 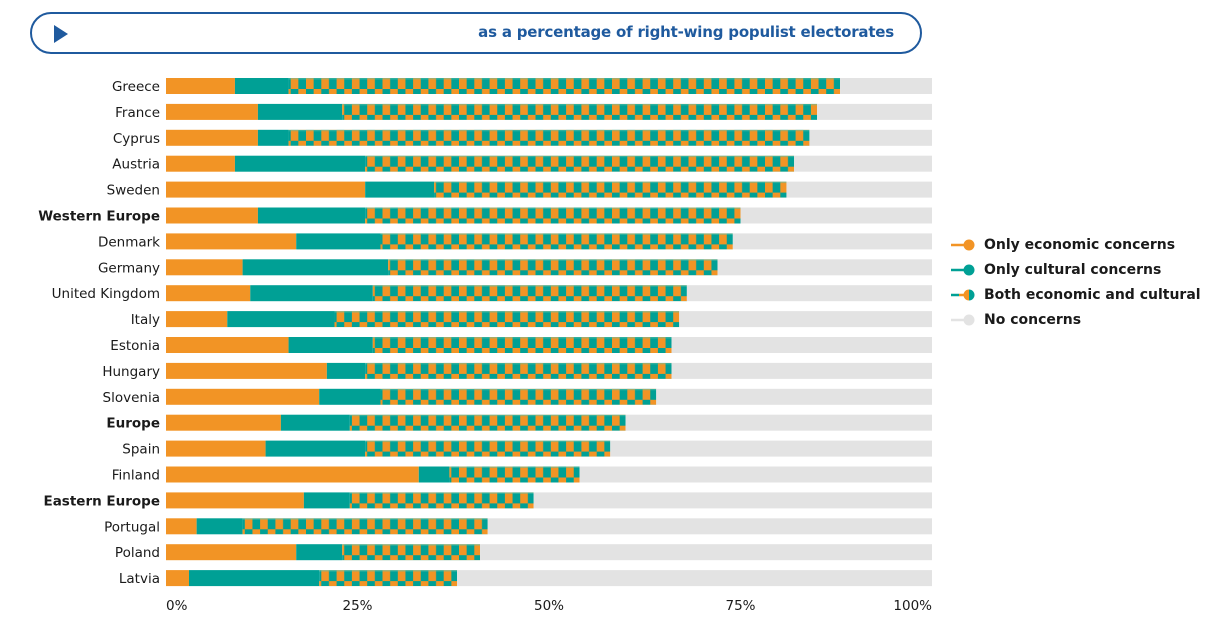 I want to click on bar-row: Slovenia, so click(x=517, y=397).